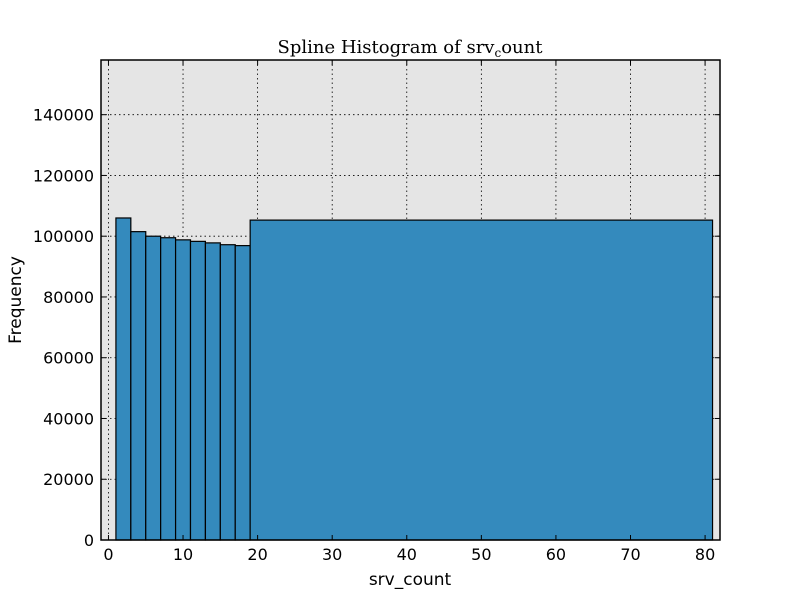 Image resolution: width=800 pixels, height=600 pixels. Describe the element at coordinates (407, 554) in the screenshot. I see `x-tick-label: 40` at that location.